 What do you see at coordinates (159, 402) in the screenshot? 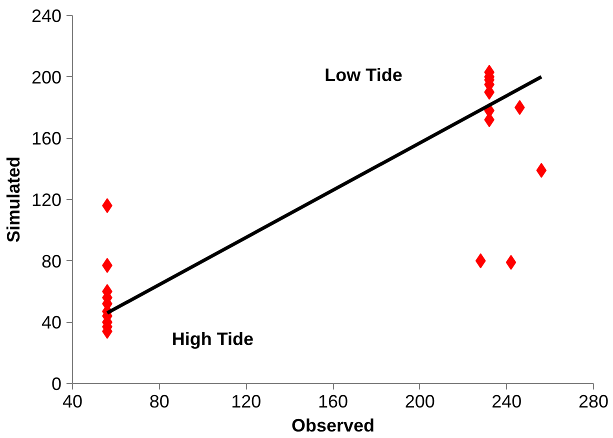
I see `x-tick-label: 80` at bounding box center [159, 402].